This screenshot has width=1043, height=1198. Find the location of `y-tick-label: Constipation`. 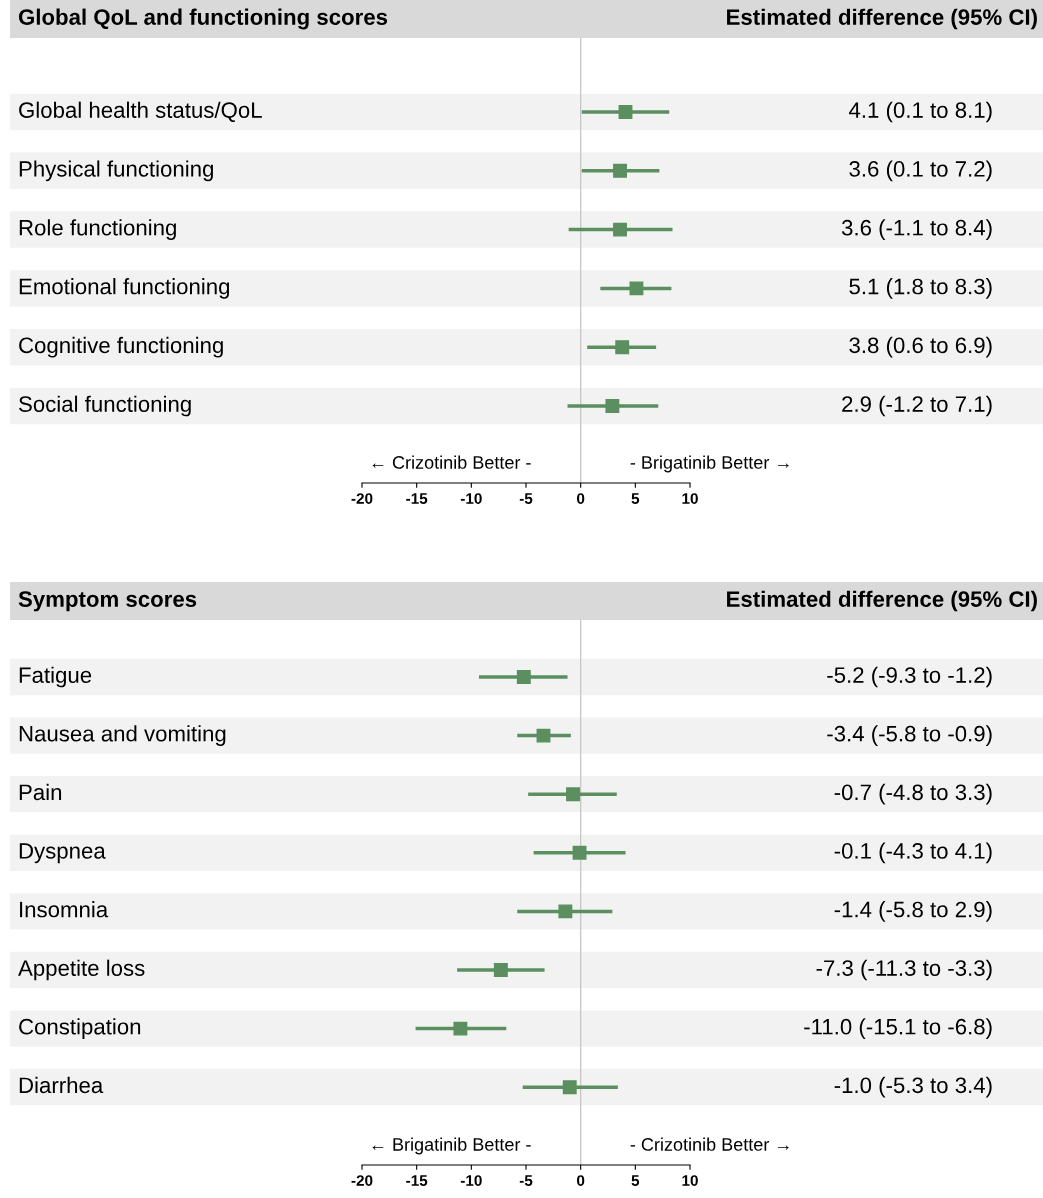

y-tick-label: Constipation is located at coordinates (80, 1028).